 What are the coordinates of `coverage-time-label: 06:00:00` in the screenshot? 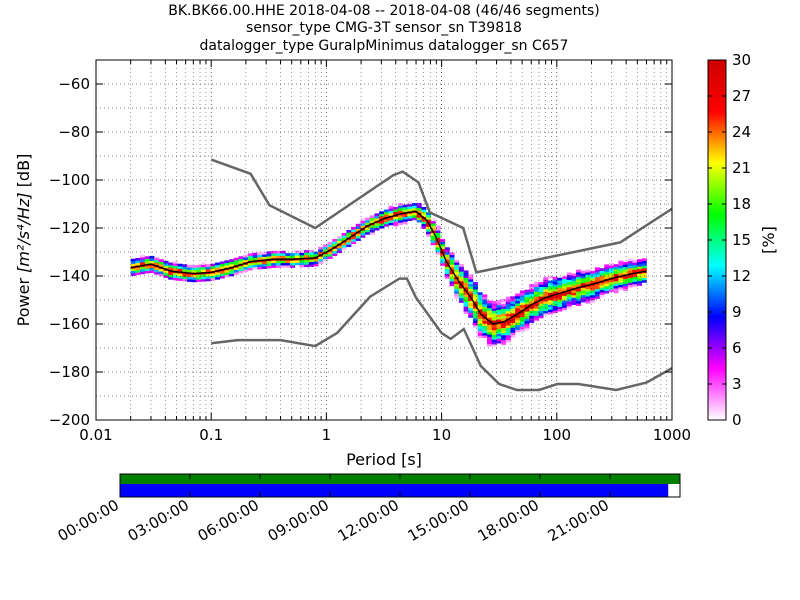 It's located at (228, 520).